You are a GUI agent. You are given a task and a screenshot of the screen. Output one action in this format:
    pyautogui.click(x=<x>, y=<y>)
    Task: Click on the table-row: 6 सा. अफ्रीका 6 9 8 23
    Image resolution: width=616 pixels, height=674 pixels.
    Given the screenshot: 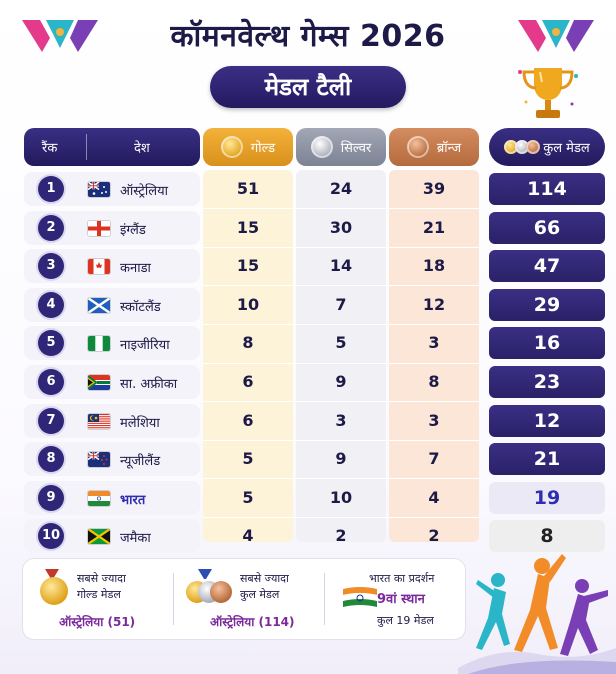 What is the action you would take?
    pyautogui.click(x=315, y=382)
    